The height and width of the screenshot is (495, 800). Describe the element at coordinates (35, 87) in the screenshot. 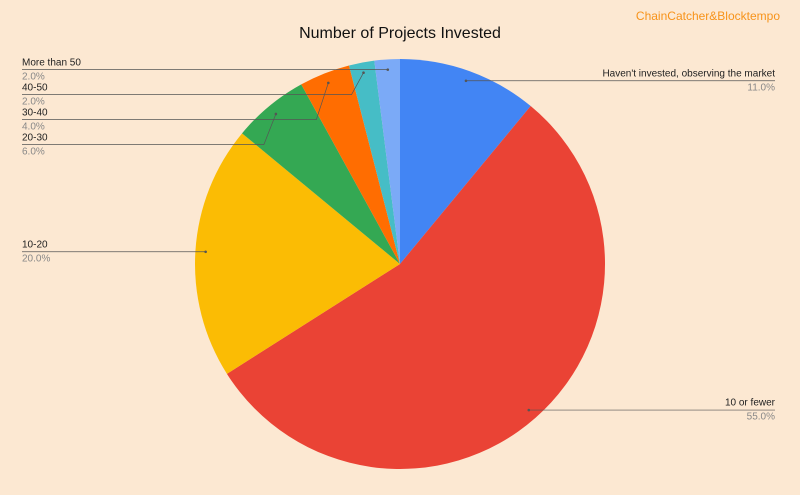

I see `slice-label: 40-50` at that location.